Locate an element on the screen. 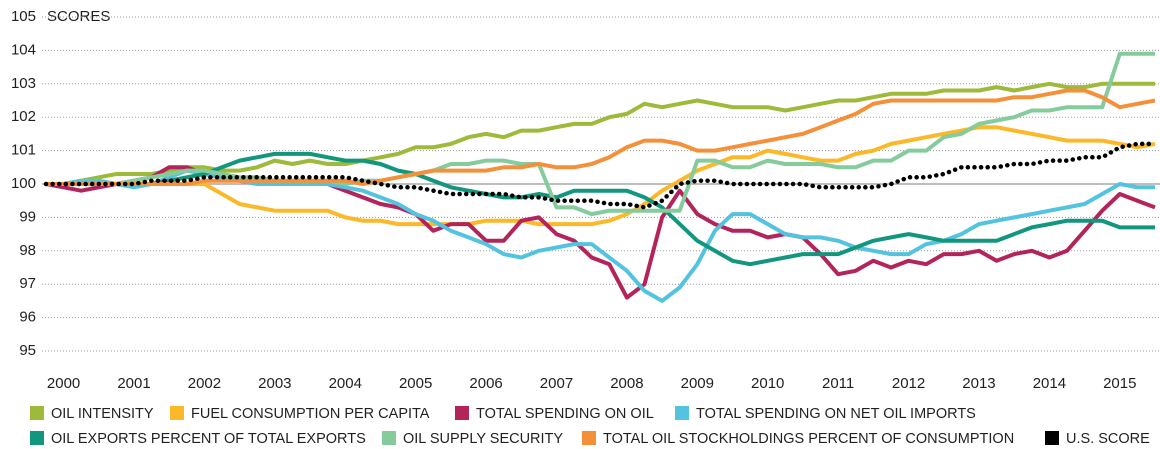 The width and height of the screenshot is (1160, 449). x-tick-label: 2008 is located at coordinates (626, 383).